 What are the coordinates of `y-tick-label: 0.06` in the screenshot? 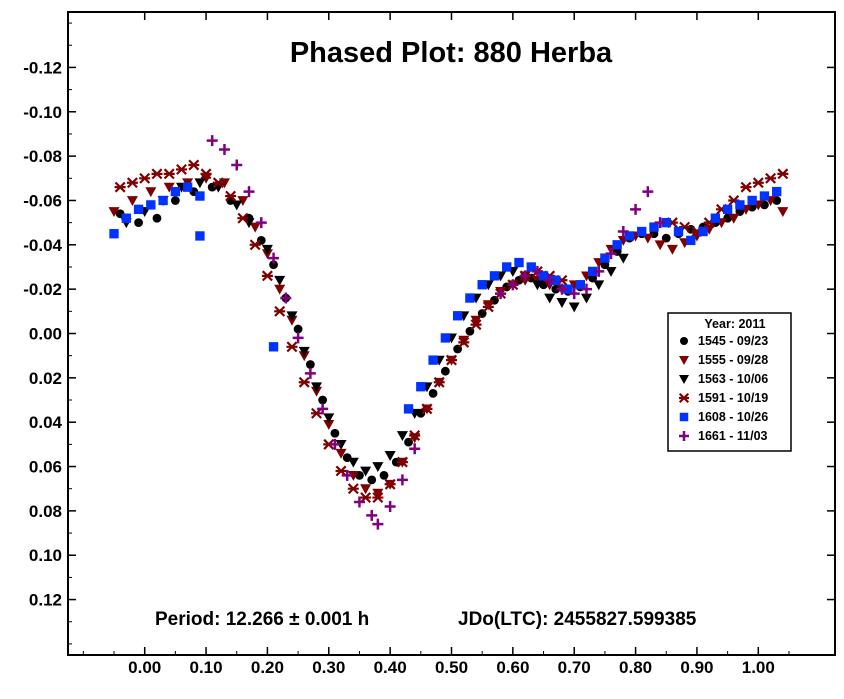 It's located at (45, 467).